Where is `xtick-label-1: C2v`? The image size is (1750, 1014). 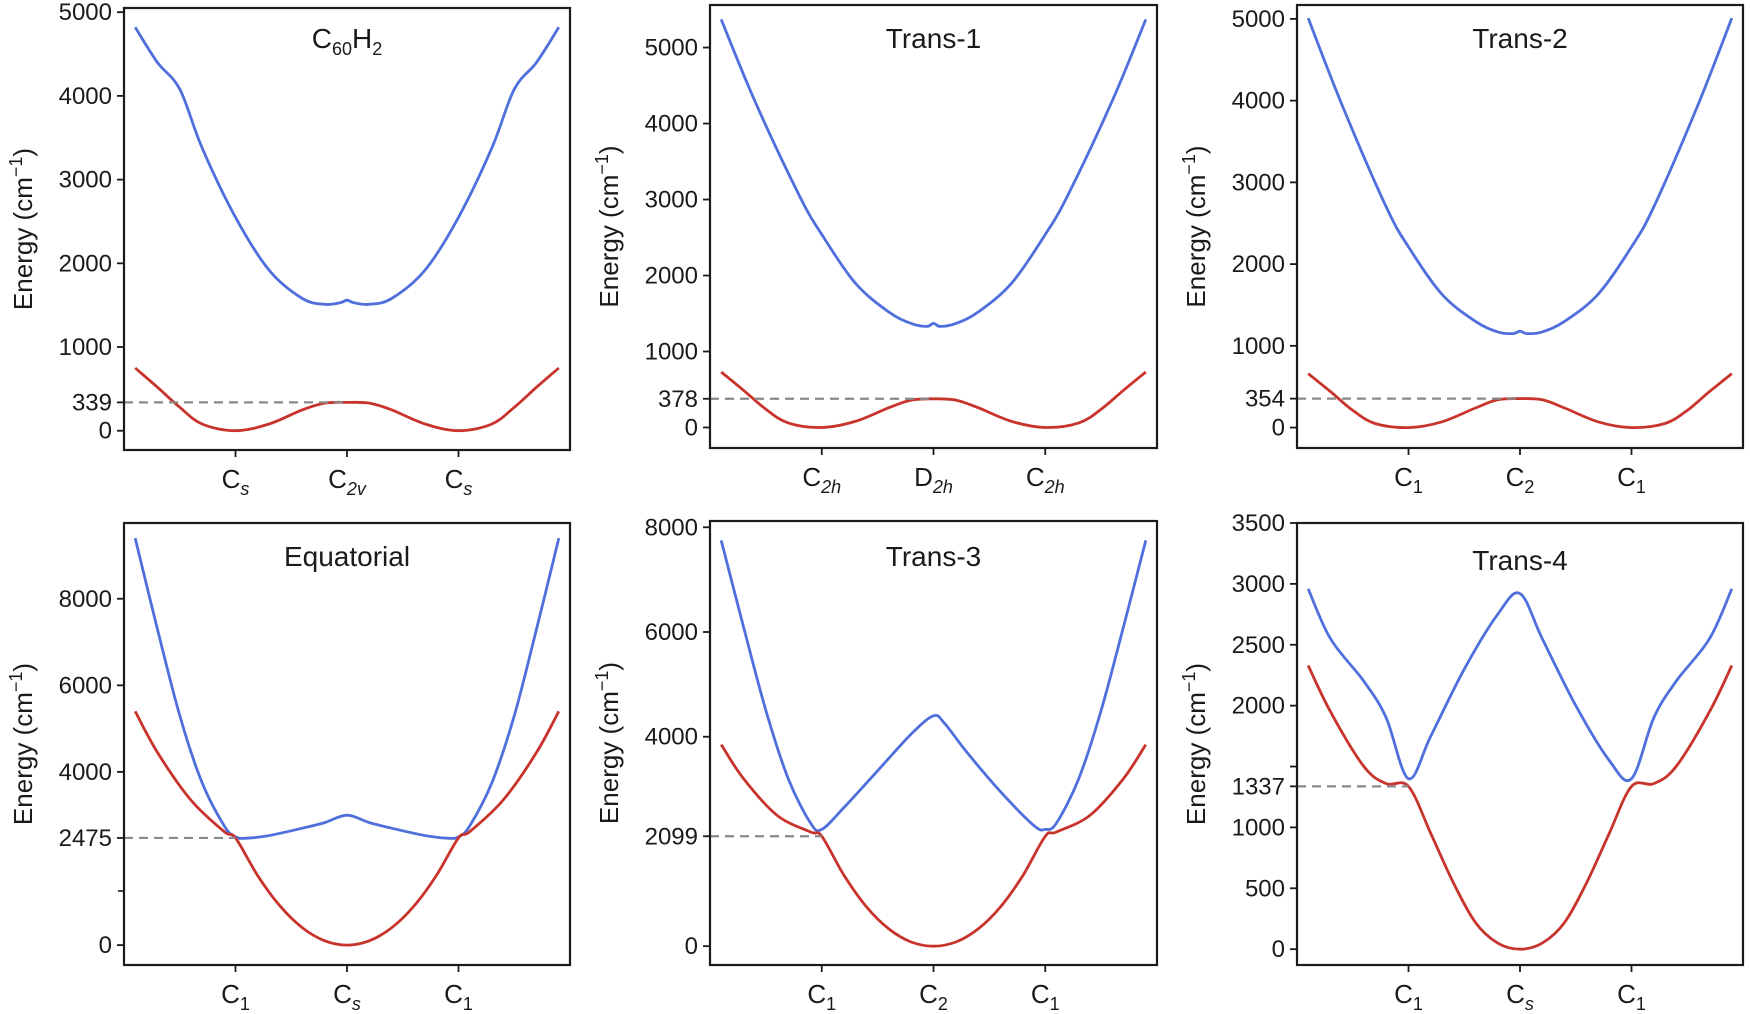
xtick-label-1: C2v is located at coordinates (347, 481).